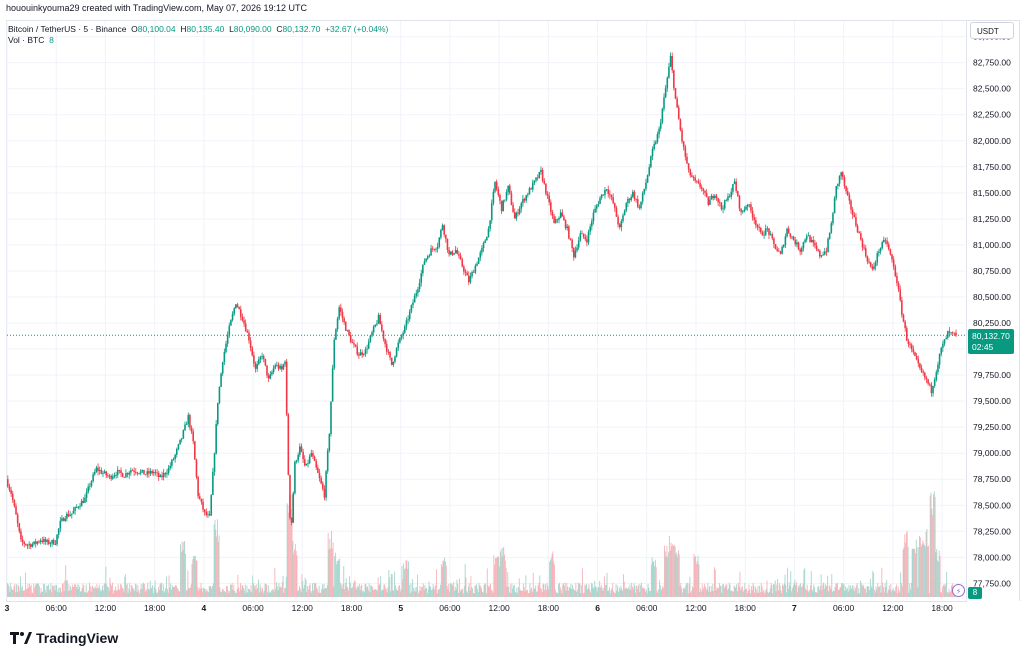  I want to click on y-tick-label: 78,750.00, so click(992, 479).